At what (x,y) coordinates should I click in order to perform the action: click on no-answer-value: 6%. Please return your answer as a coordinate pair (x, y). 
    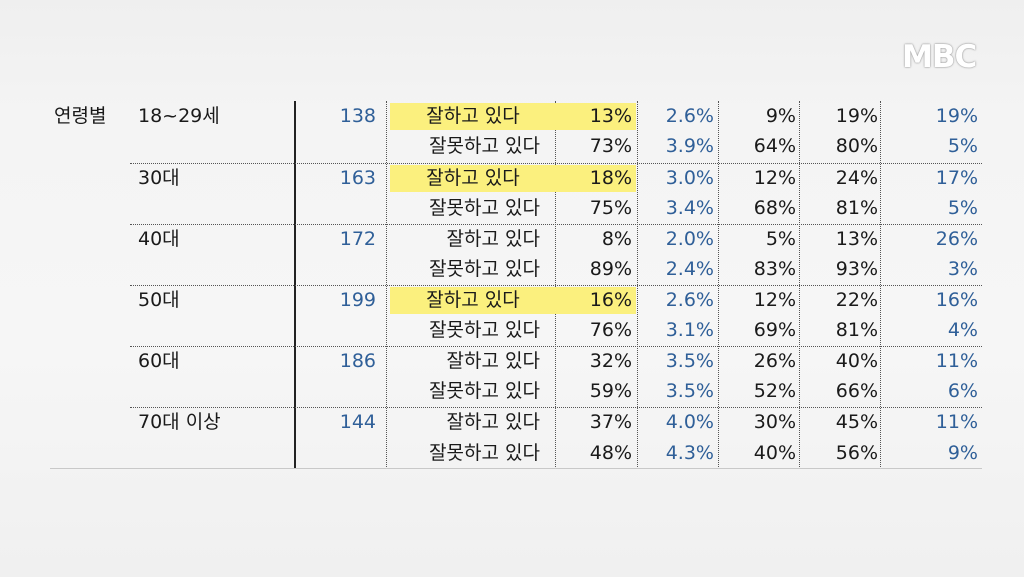
    Looking at the image, I should click on (962, 391).